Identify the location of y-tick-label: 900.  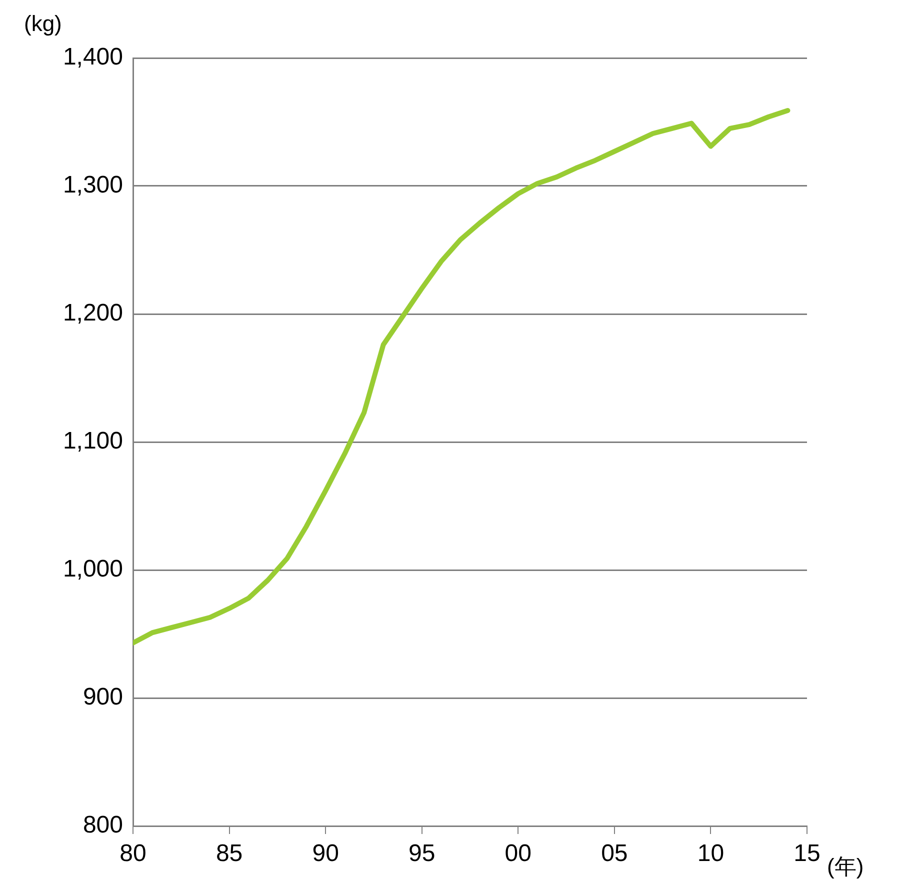
(102, 697).